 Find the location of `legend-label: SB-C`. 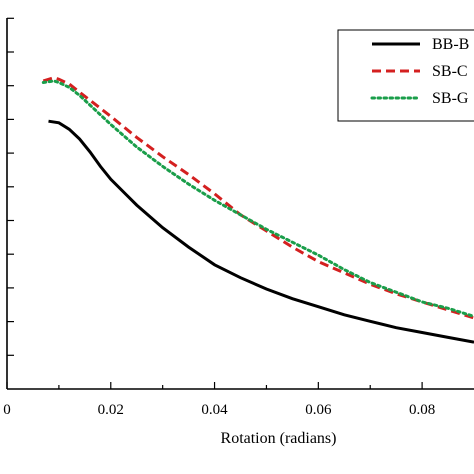

legend-label: SB-C is located at coordinates (450, 71).